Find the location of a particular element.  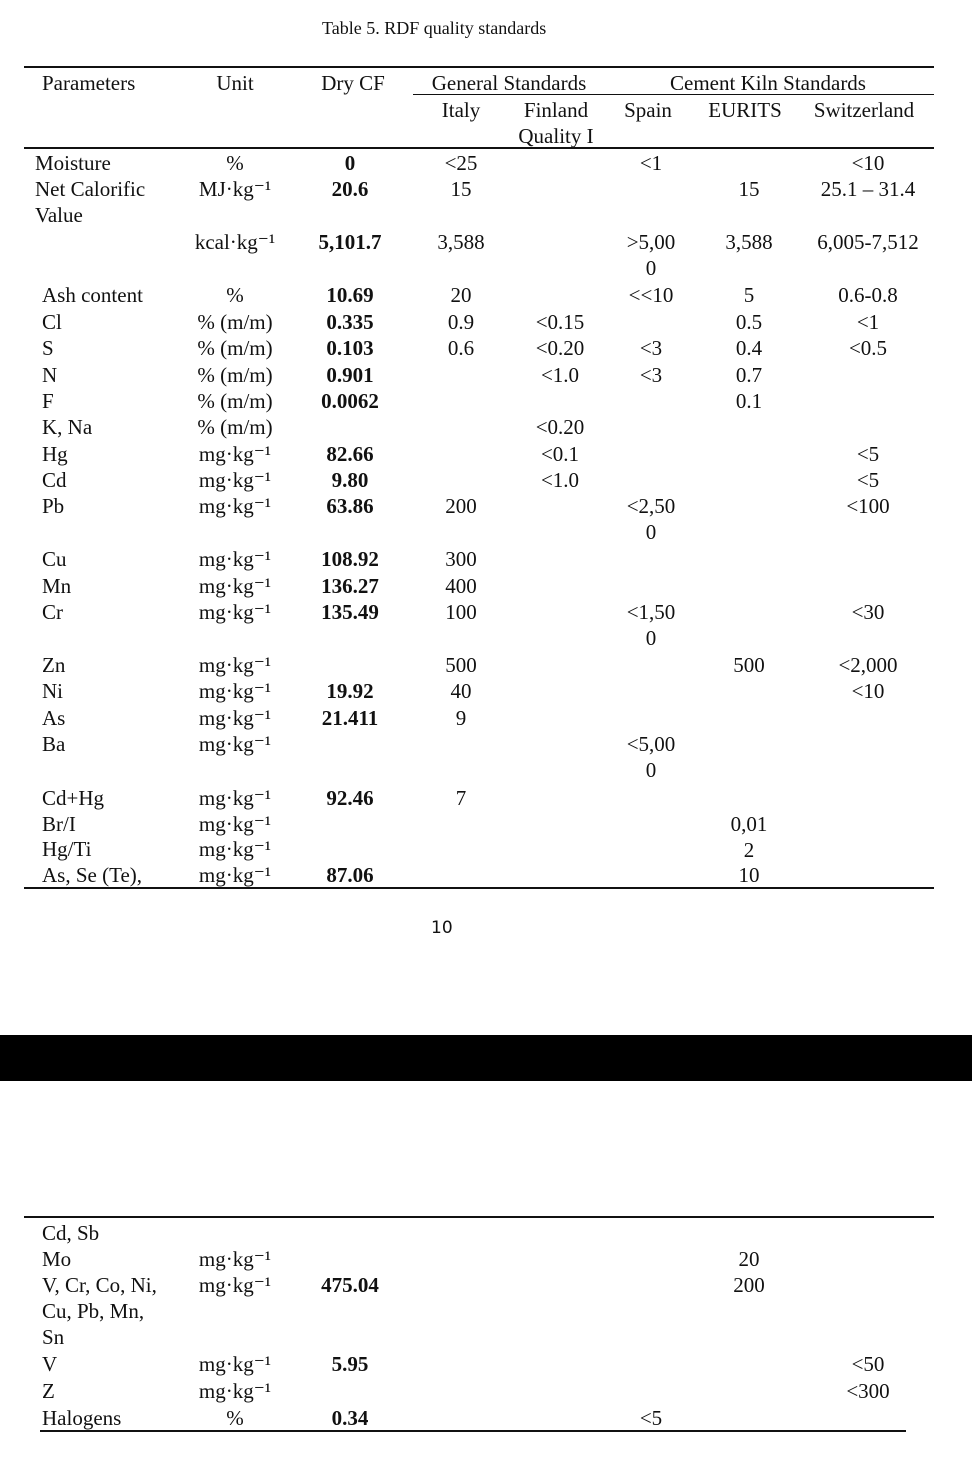

cell-parameter: Z is located at coordinates (48, 1391).